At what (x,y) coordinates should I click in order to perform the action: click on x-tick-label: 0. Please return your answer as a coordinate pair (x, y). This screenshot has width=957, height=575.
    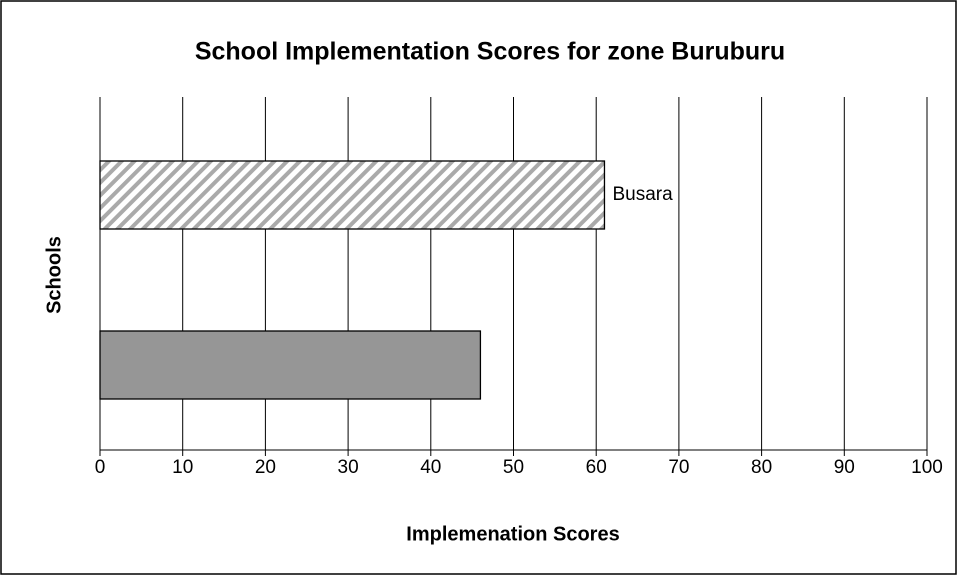
    Looking at the image, I should click on (100, 467).